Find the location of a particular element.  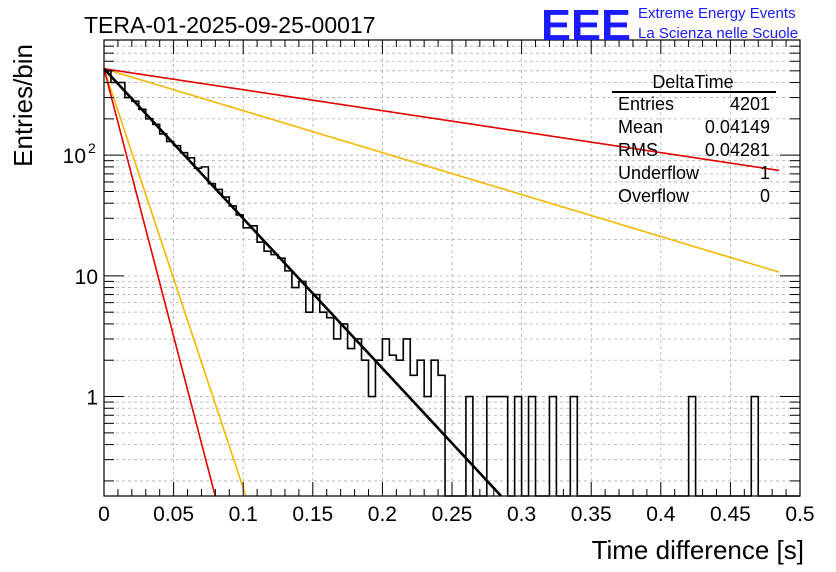

logo-line-1: Extreme Energy Events is located at coordinates (717, 13).